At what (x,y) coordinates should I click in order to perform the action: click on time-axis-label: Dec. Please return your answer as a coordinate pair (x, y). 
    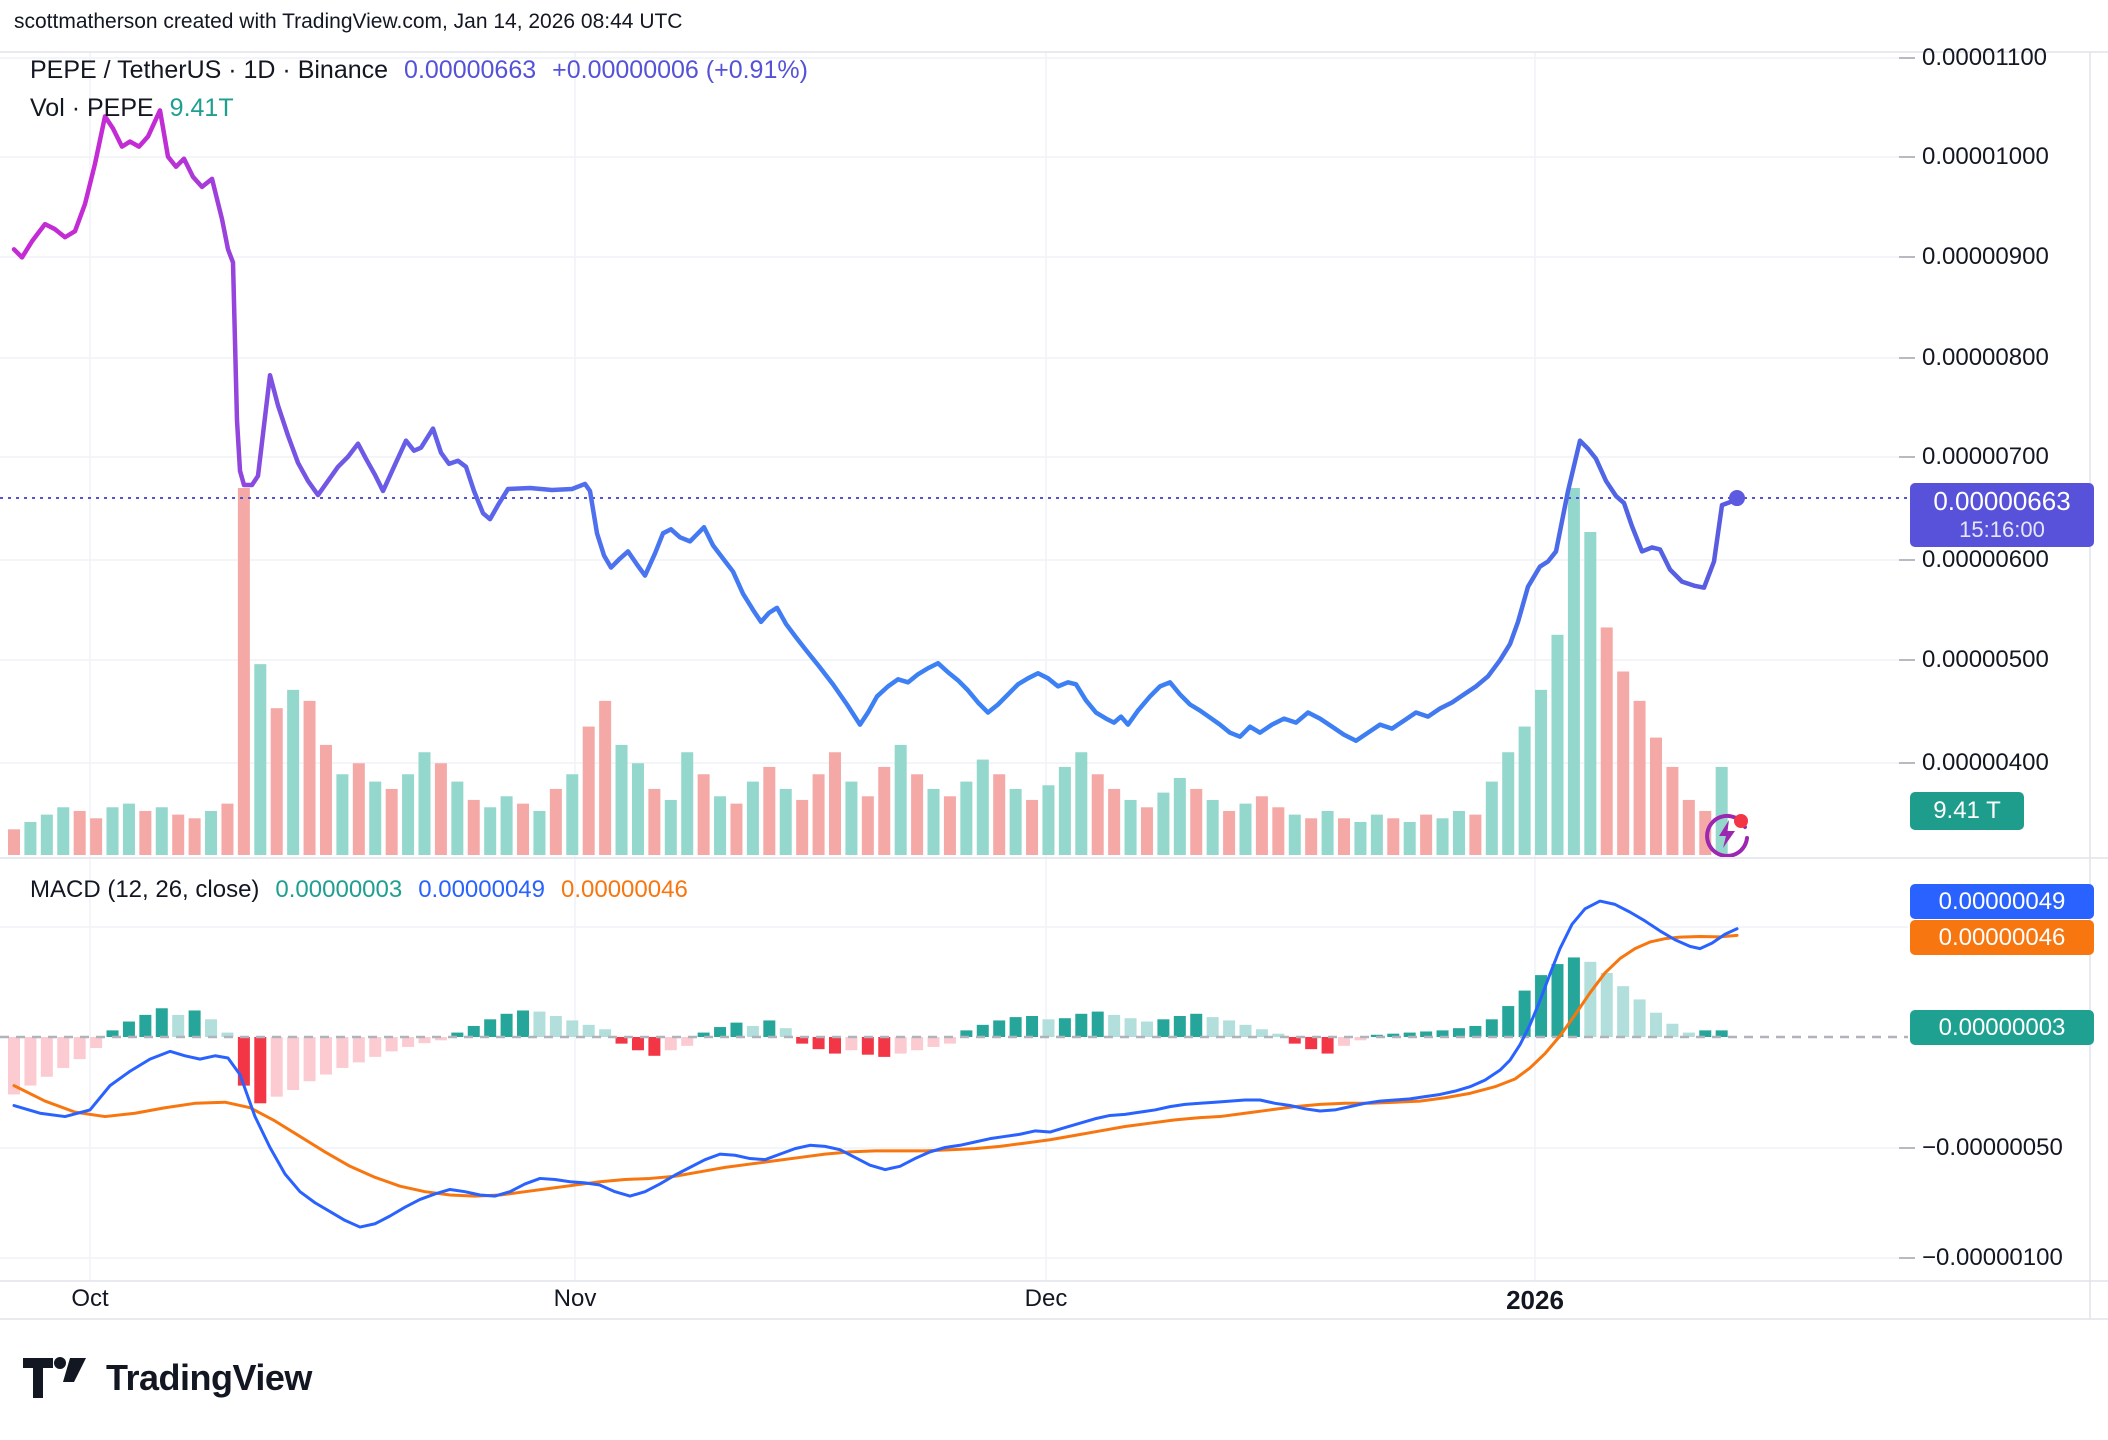
    Looking at the image, I should click on (1046, 1298).